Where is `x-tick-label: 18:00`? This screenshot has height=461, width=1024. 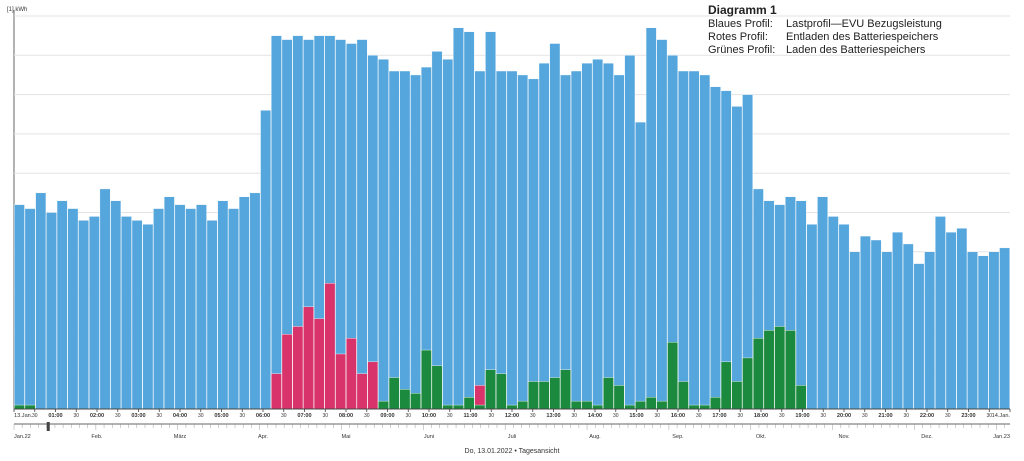 x-tick-label: 18:00 is located at coordinates (761, 416).